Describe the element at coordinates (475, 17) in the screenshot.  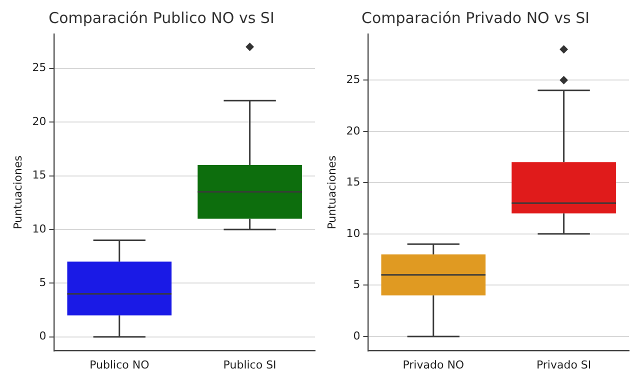
I see `chart-title: Comparación Privado NO vs SI` at that location.